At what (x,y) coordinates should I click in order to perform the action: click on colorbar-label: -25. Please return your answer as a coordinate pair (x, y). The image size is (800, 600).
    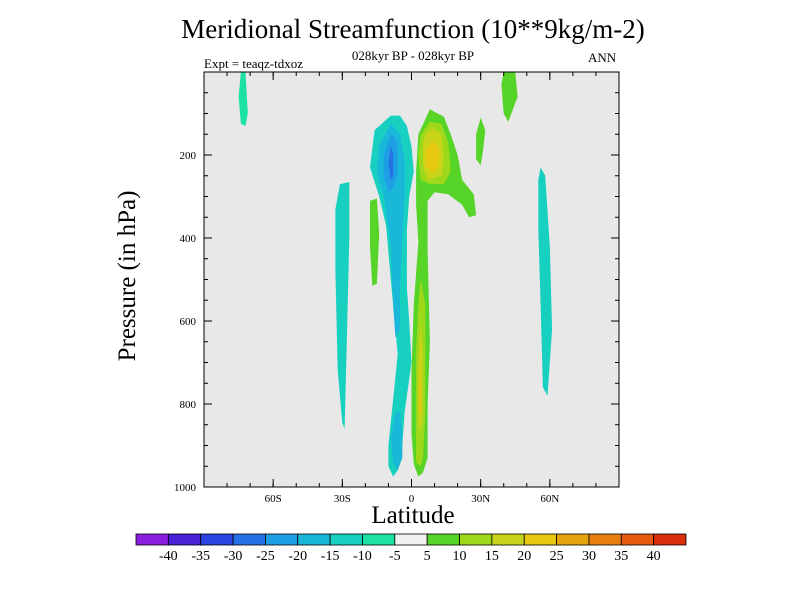
    Looking at the image, I should click on (265, 556).